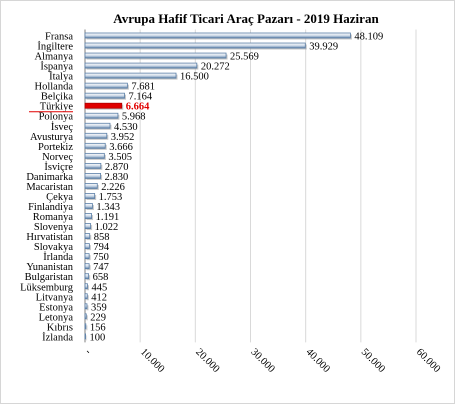 Image resolution: width=455 pixels, height=404 pixels. What do you see at coordinates (101, 267) in the screenshot?
I see `value-label: 747` at bounding box center [101, 267].